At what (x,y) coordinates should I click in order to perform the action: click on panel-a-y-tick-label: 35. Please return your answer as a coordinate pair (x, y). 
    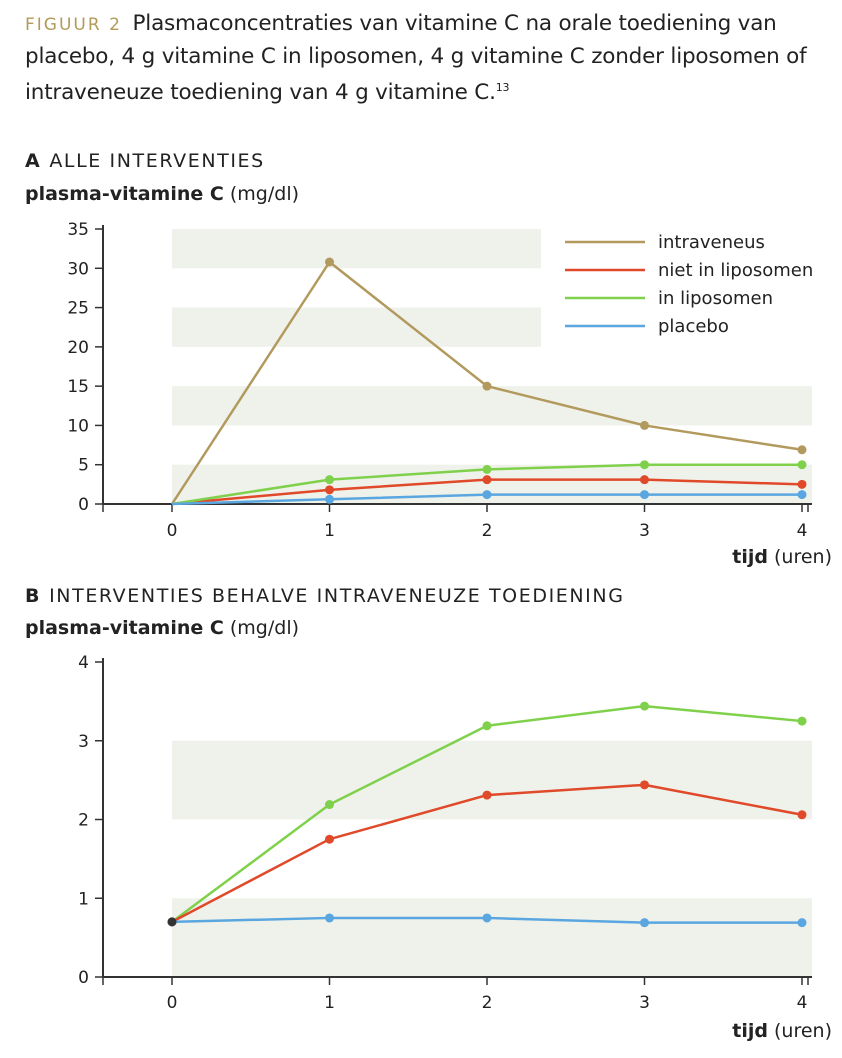
    Looking at the image, I should click on (78, 230).